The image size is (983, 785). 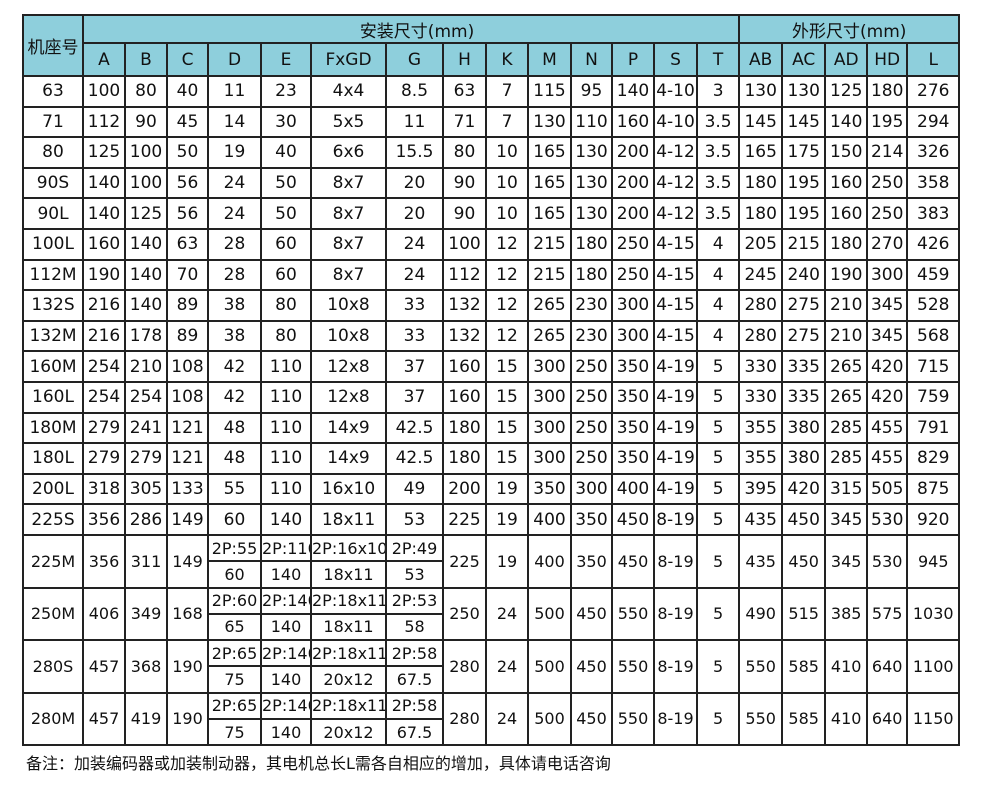 What do you see at coordinates (104, 614) in the screenshot?
I see `cell: 406` at bounding box center [104, 614].